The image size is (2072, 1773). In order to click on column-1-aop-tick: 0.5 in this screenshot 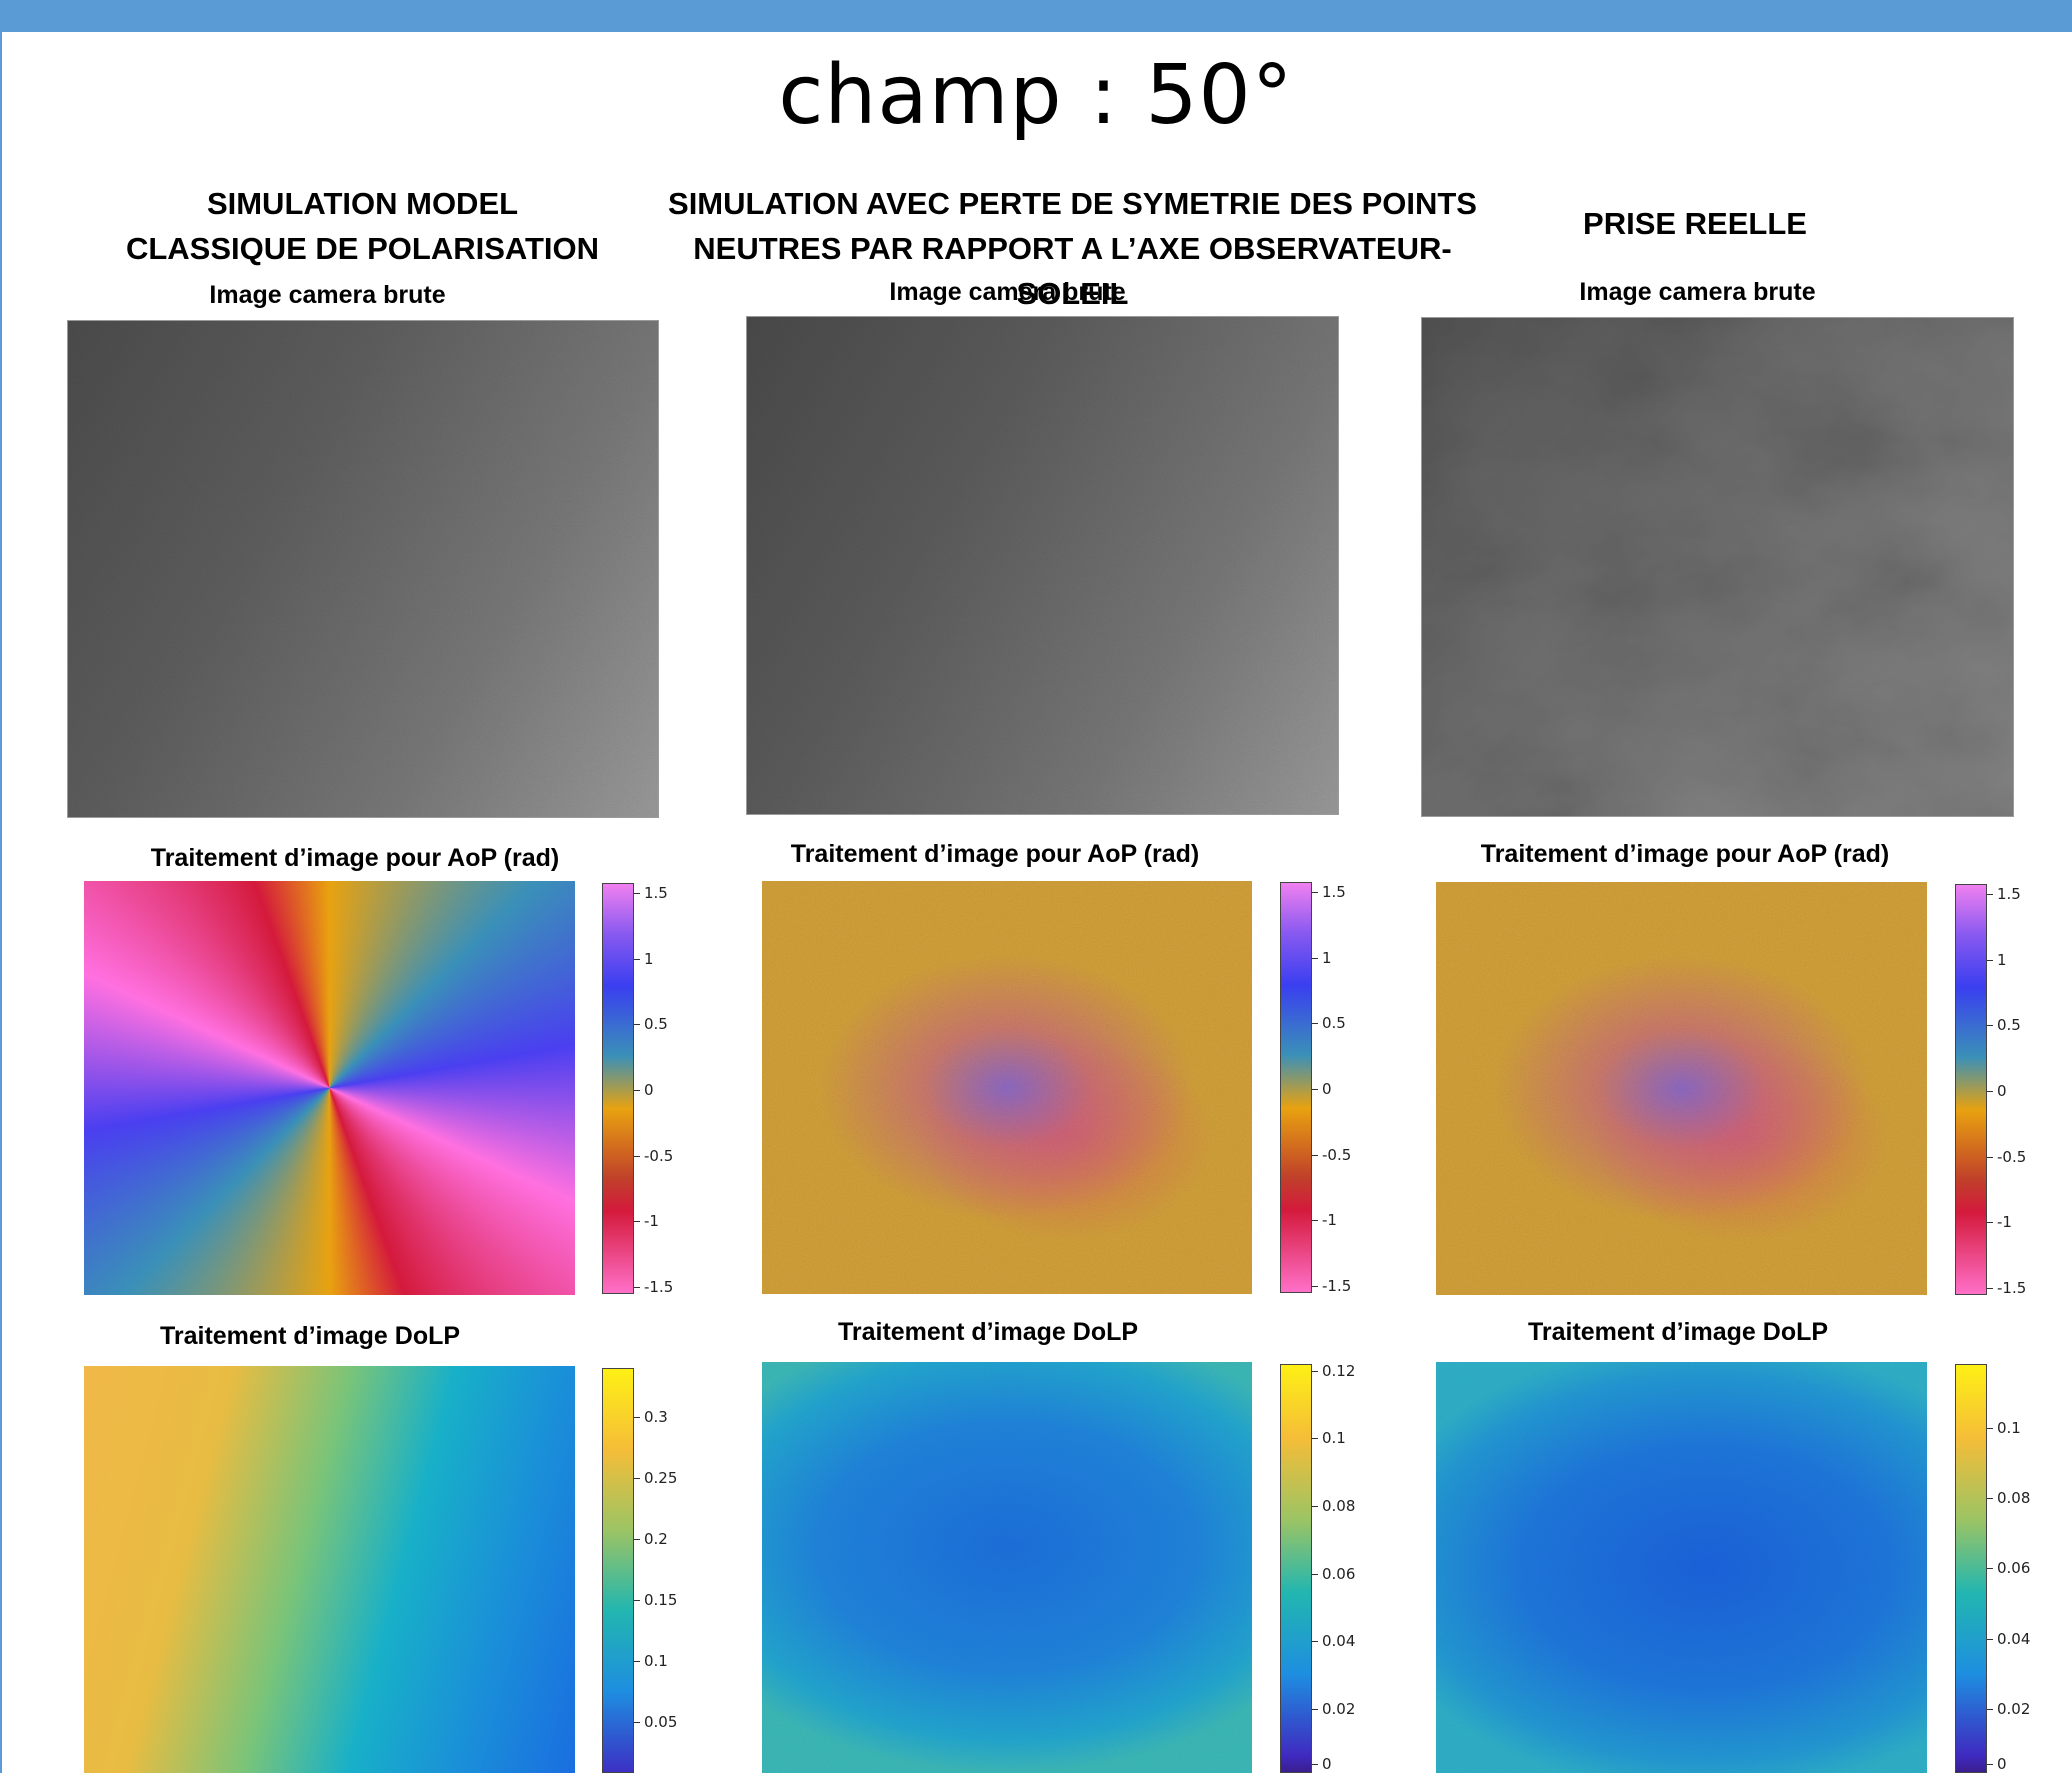, I will do `click(651, 1024)`.